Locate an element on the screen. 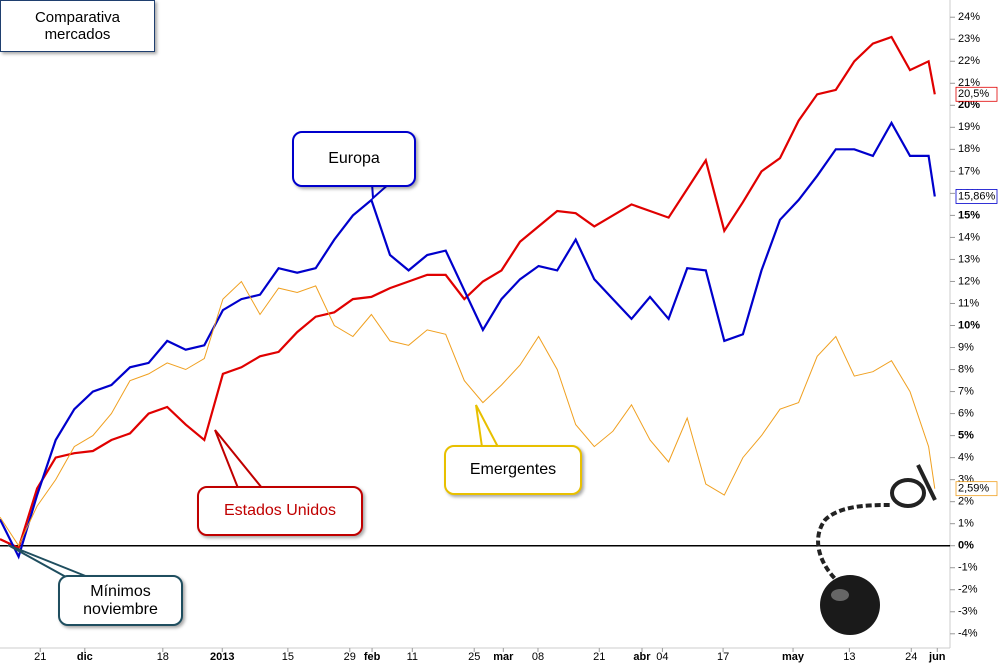 The height and width of the screenshot is (664, 1003). annotation: Europa is located at coordinates (354, 159).